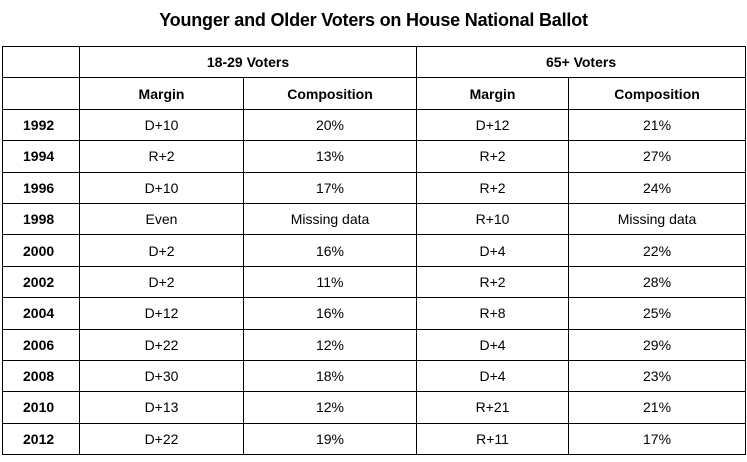 This screenshot has width=747, height=462. I want to click on year-cell: 2000, so click(41, 250).